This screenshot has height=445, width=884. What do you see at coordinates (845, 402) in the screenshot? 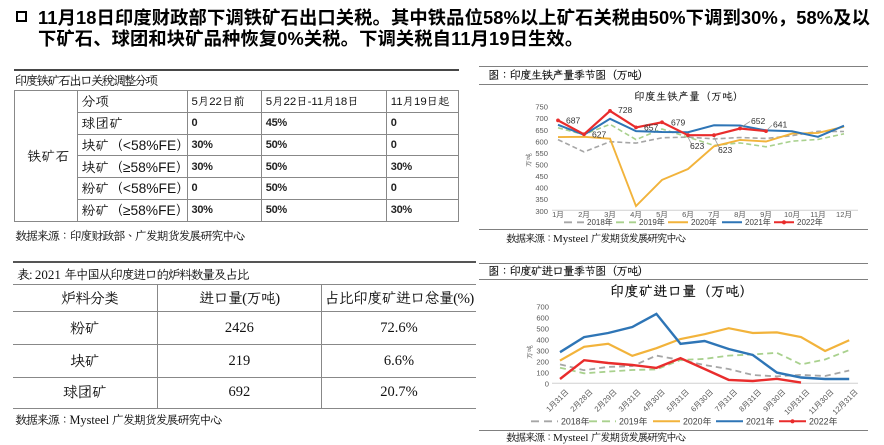
I see `svg-text: 12月31日` at bounding box center [845, 402].